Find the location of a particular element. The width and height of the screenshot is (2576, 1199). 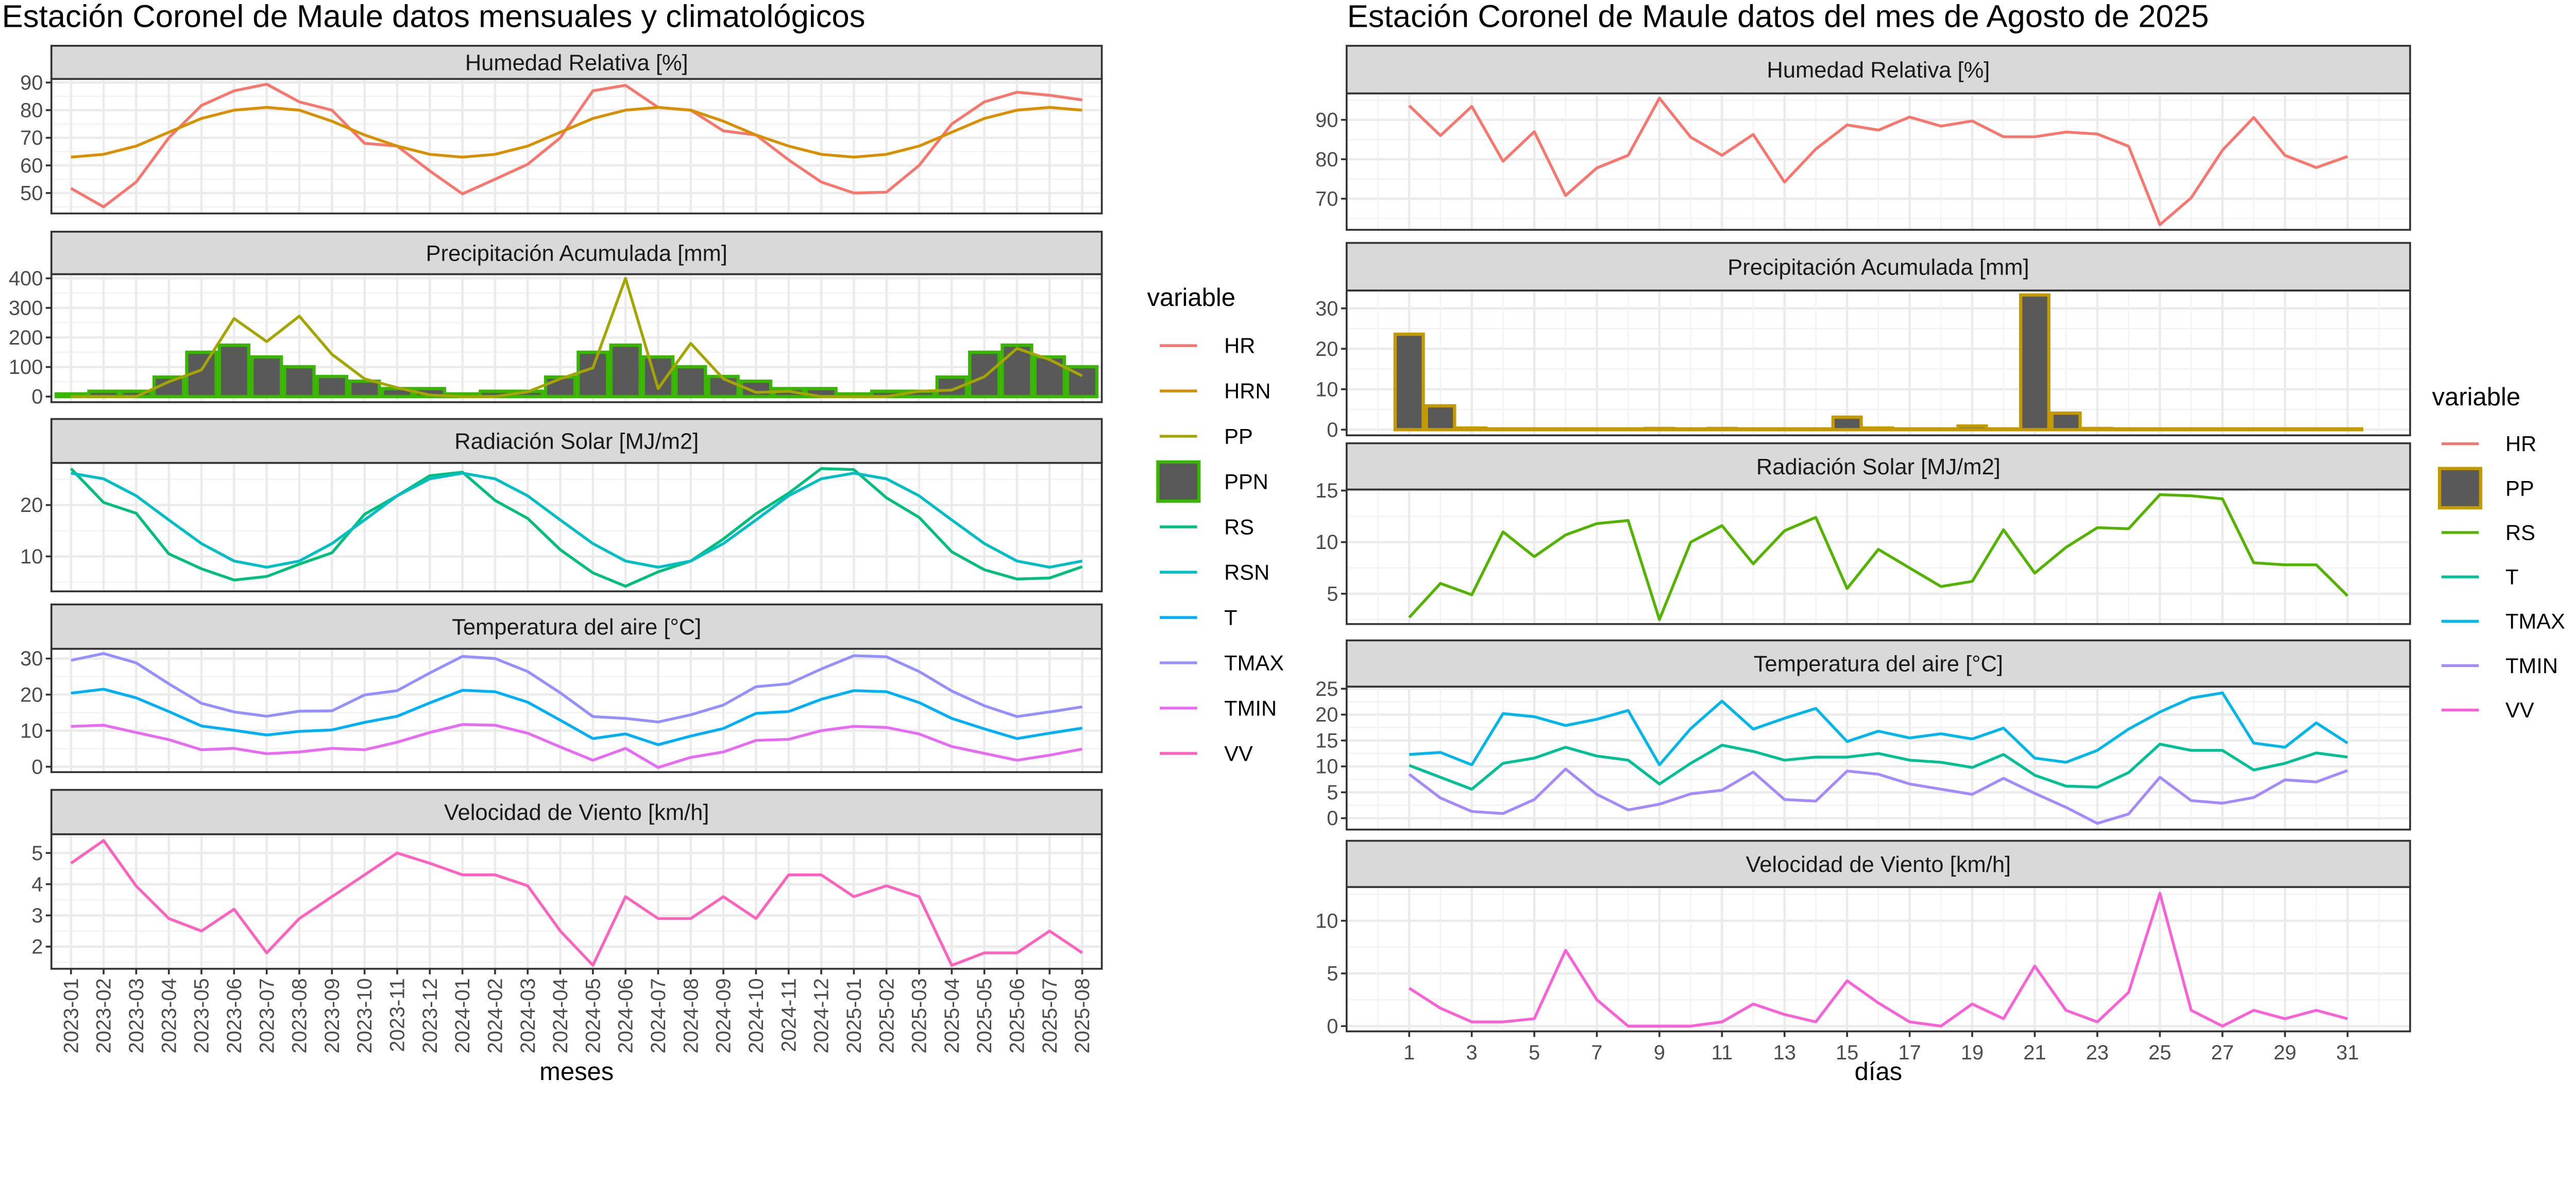

x-tick-label: 2024-05 is located at coordinates (593, 1015).